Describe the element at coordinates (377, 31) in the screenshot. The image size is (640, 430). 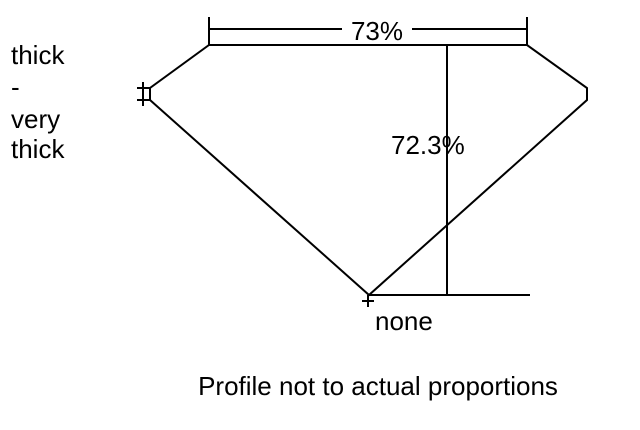
I see `width-dimension-label: 73%` at that location.